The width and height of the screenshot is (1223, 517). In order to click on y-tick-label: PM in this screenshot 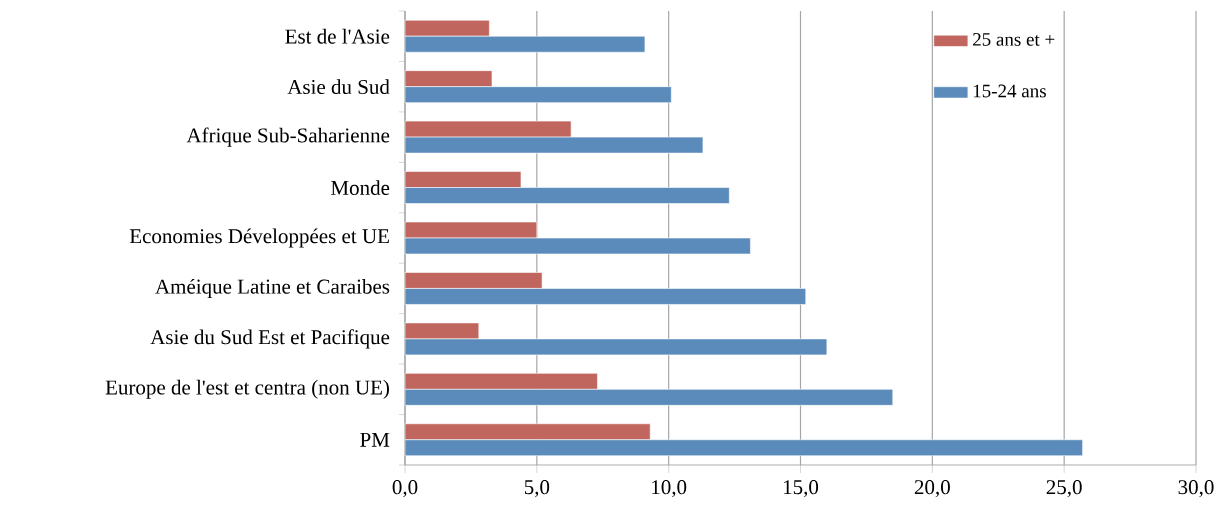, I will do `click(375, 439)`.